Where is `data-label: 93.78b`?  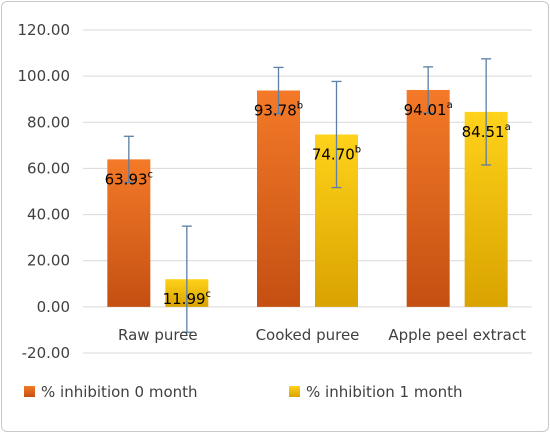
data-label: 93.78b is located at coordinates (278, 109).